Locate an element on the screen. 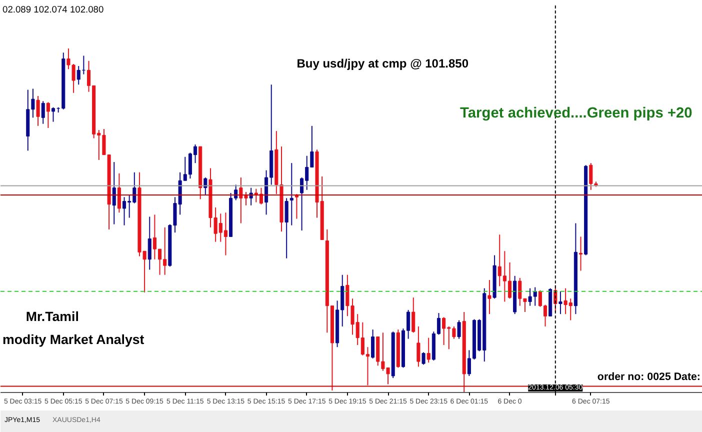 The width and height of the screenshot is (702, 432). annotation: Target achieved....Green pips +20 is located at coordinates (576, 114).